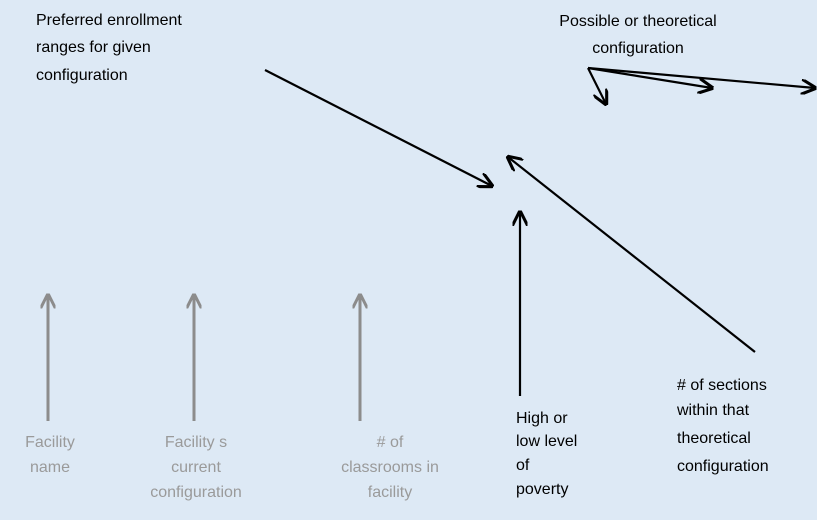 This screenshot has width=817, height=520. What do you see at coordinates (722, 385) in the screenshot?
I see `label: # of sections` at bounding box center [722, 385].